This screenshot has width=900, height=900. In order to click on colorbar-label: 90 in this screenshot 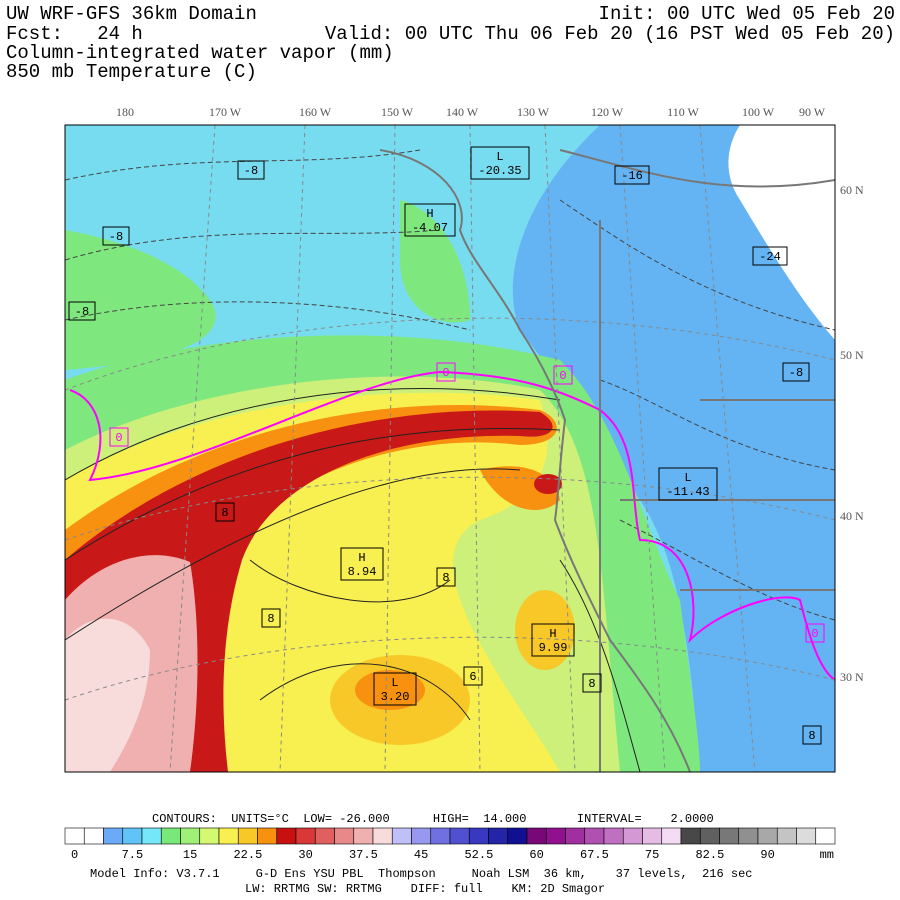, I will do `click(767, 855)`.